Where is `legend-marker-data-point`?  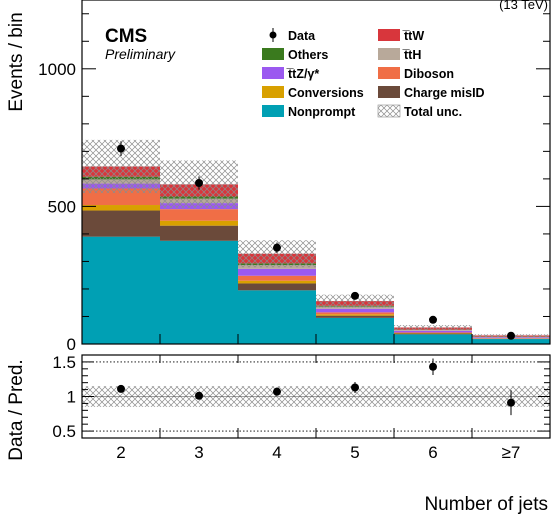
legend-marker-data-point is located at coordinates (273, 35).